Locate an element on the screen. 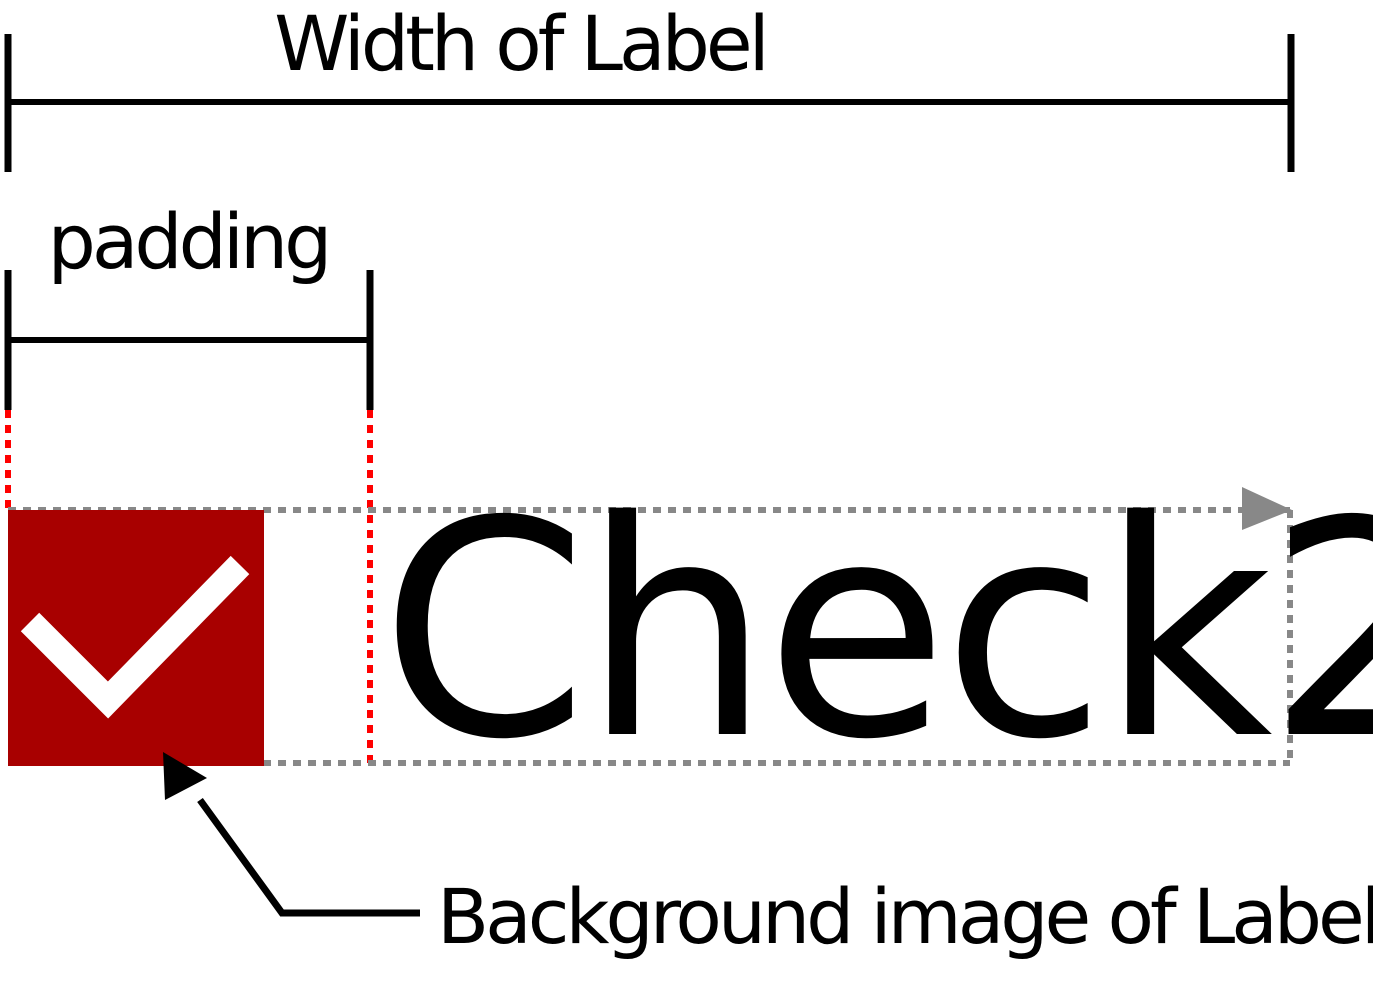  label-direction-arrow-icon is located at coordinates (1267, 508).